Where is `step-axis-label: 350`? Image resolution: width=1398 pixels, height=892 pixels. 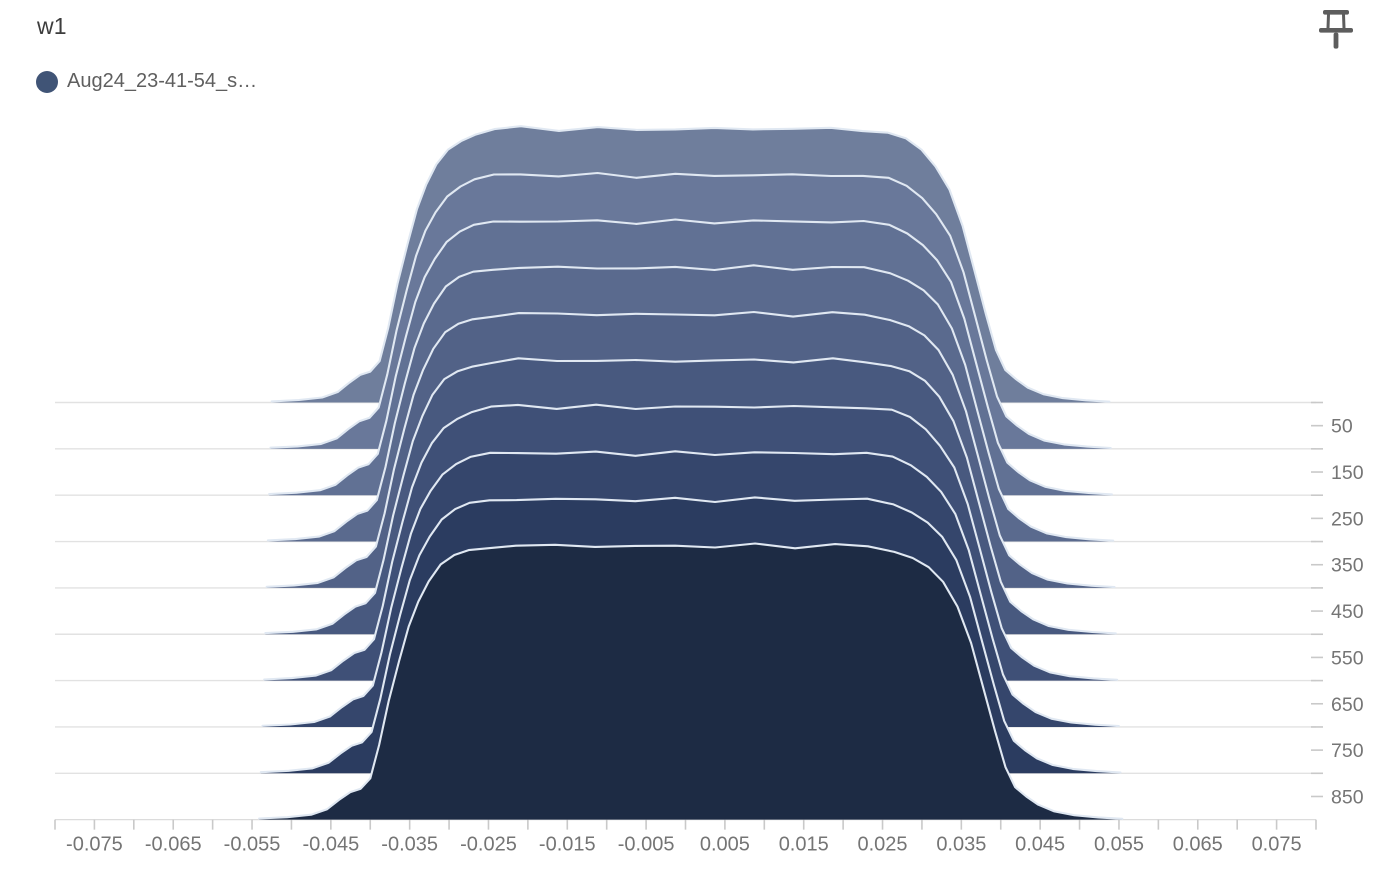
step-axis-label: 350 is located at coordinates (1347, 566).